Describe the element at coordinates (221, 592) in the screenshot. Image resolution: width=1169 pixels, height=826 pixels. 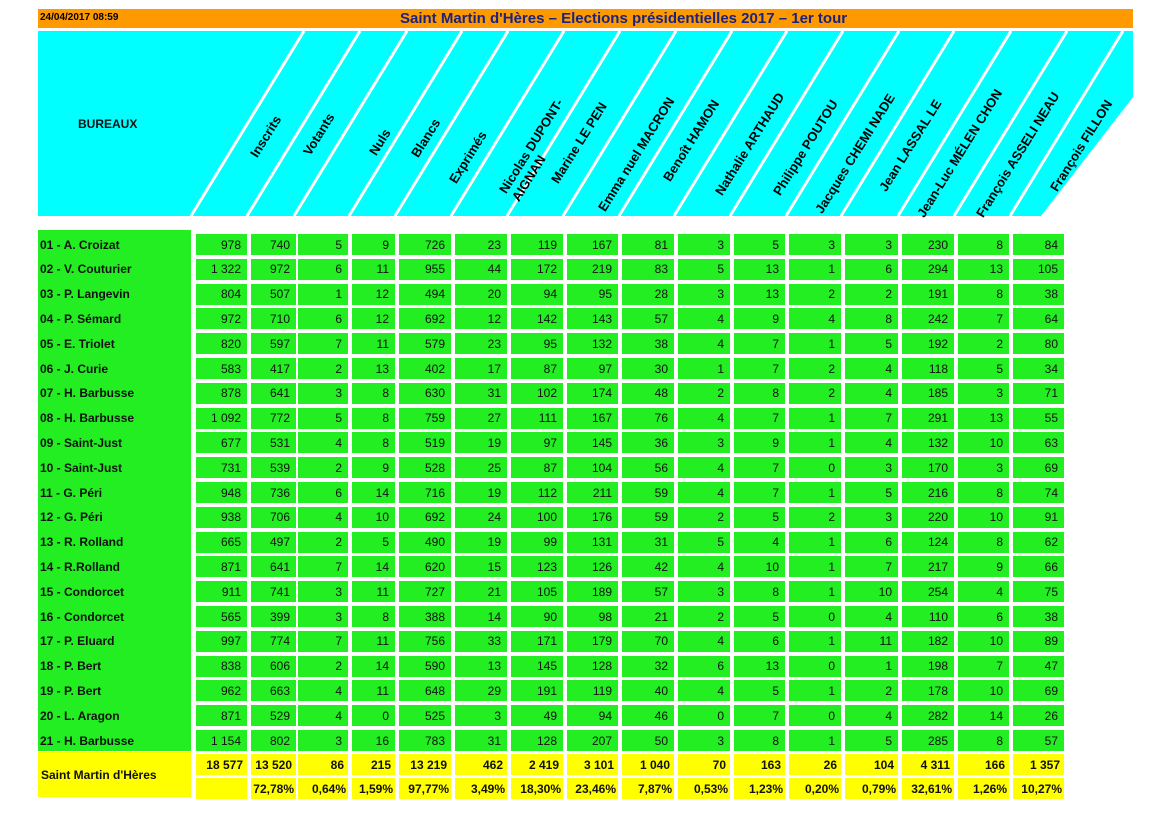
I see `table-cell: 911` at that location.